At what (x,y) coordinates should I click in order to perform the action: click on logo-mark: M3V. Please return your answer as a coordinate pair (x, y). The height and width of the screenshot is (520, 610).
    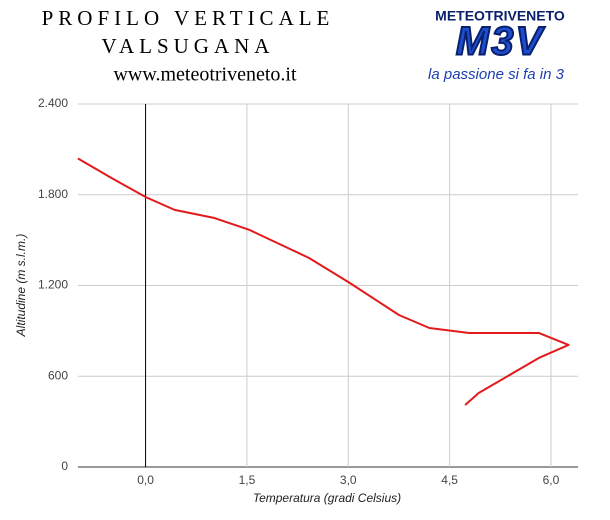
    Looking at the image, I should click on (501, 42).